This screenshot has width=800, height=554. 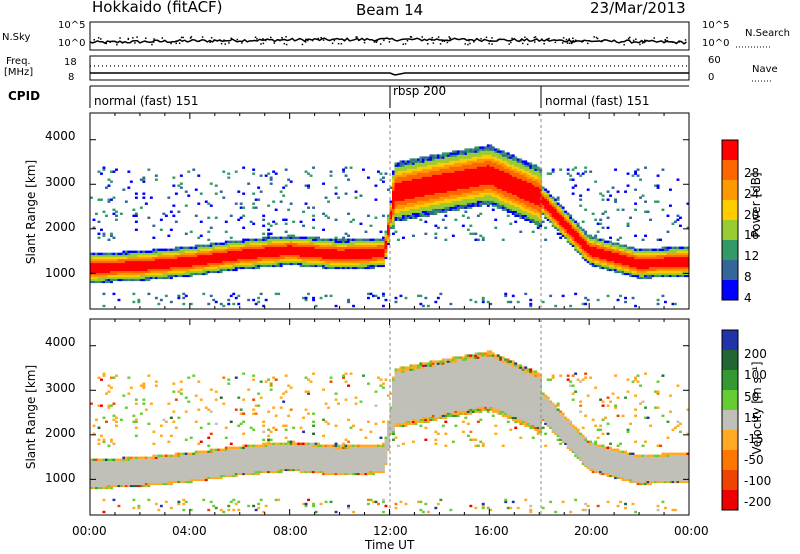 I want to click on nsky-panel-frame, so click(x=389, y=36).